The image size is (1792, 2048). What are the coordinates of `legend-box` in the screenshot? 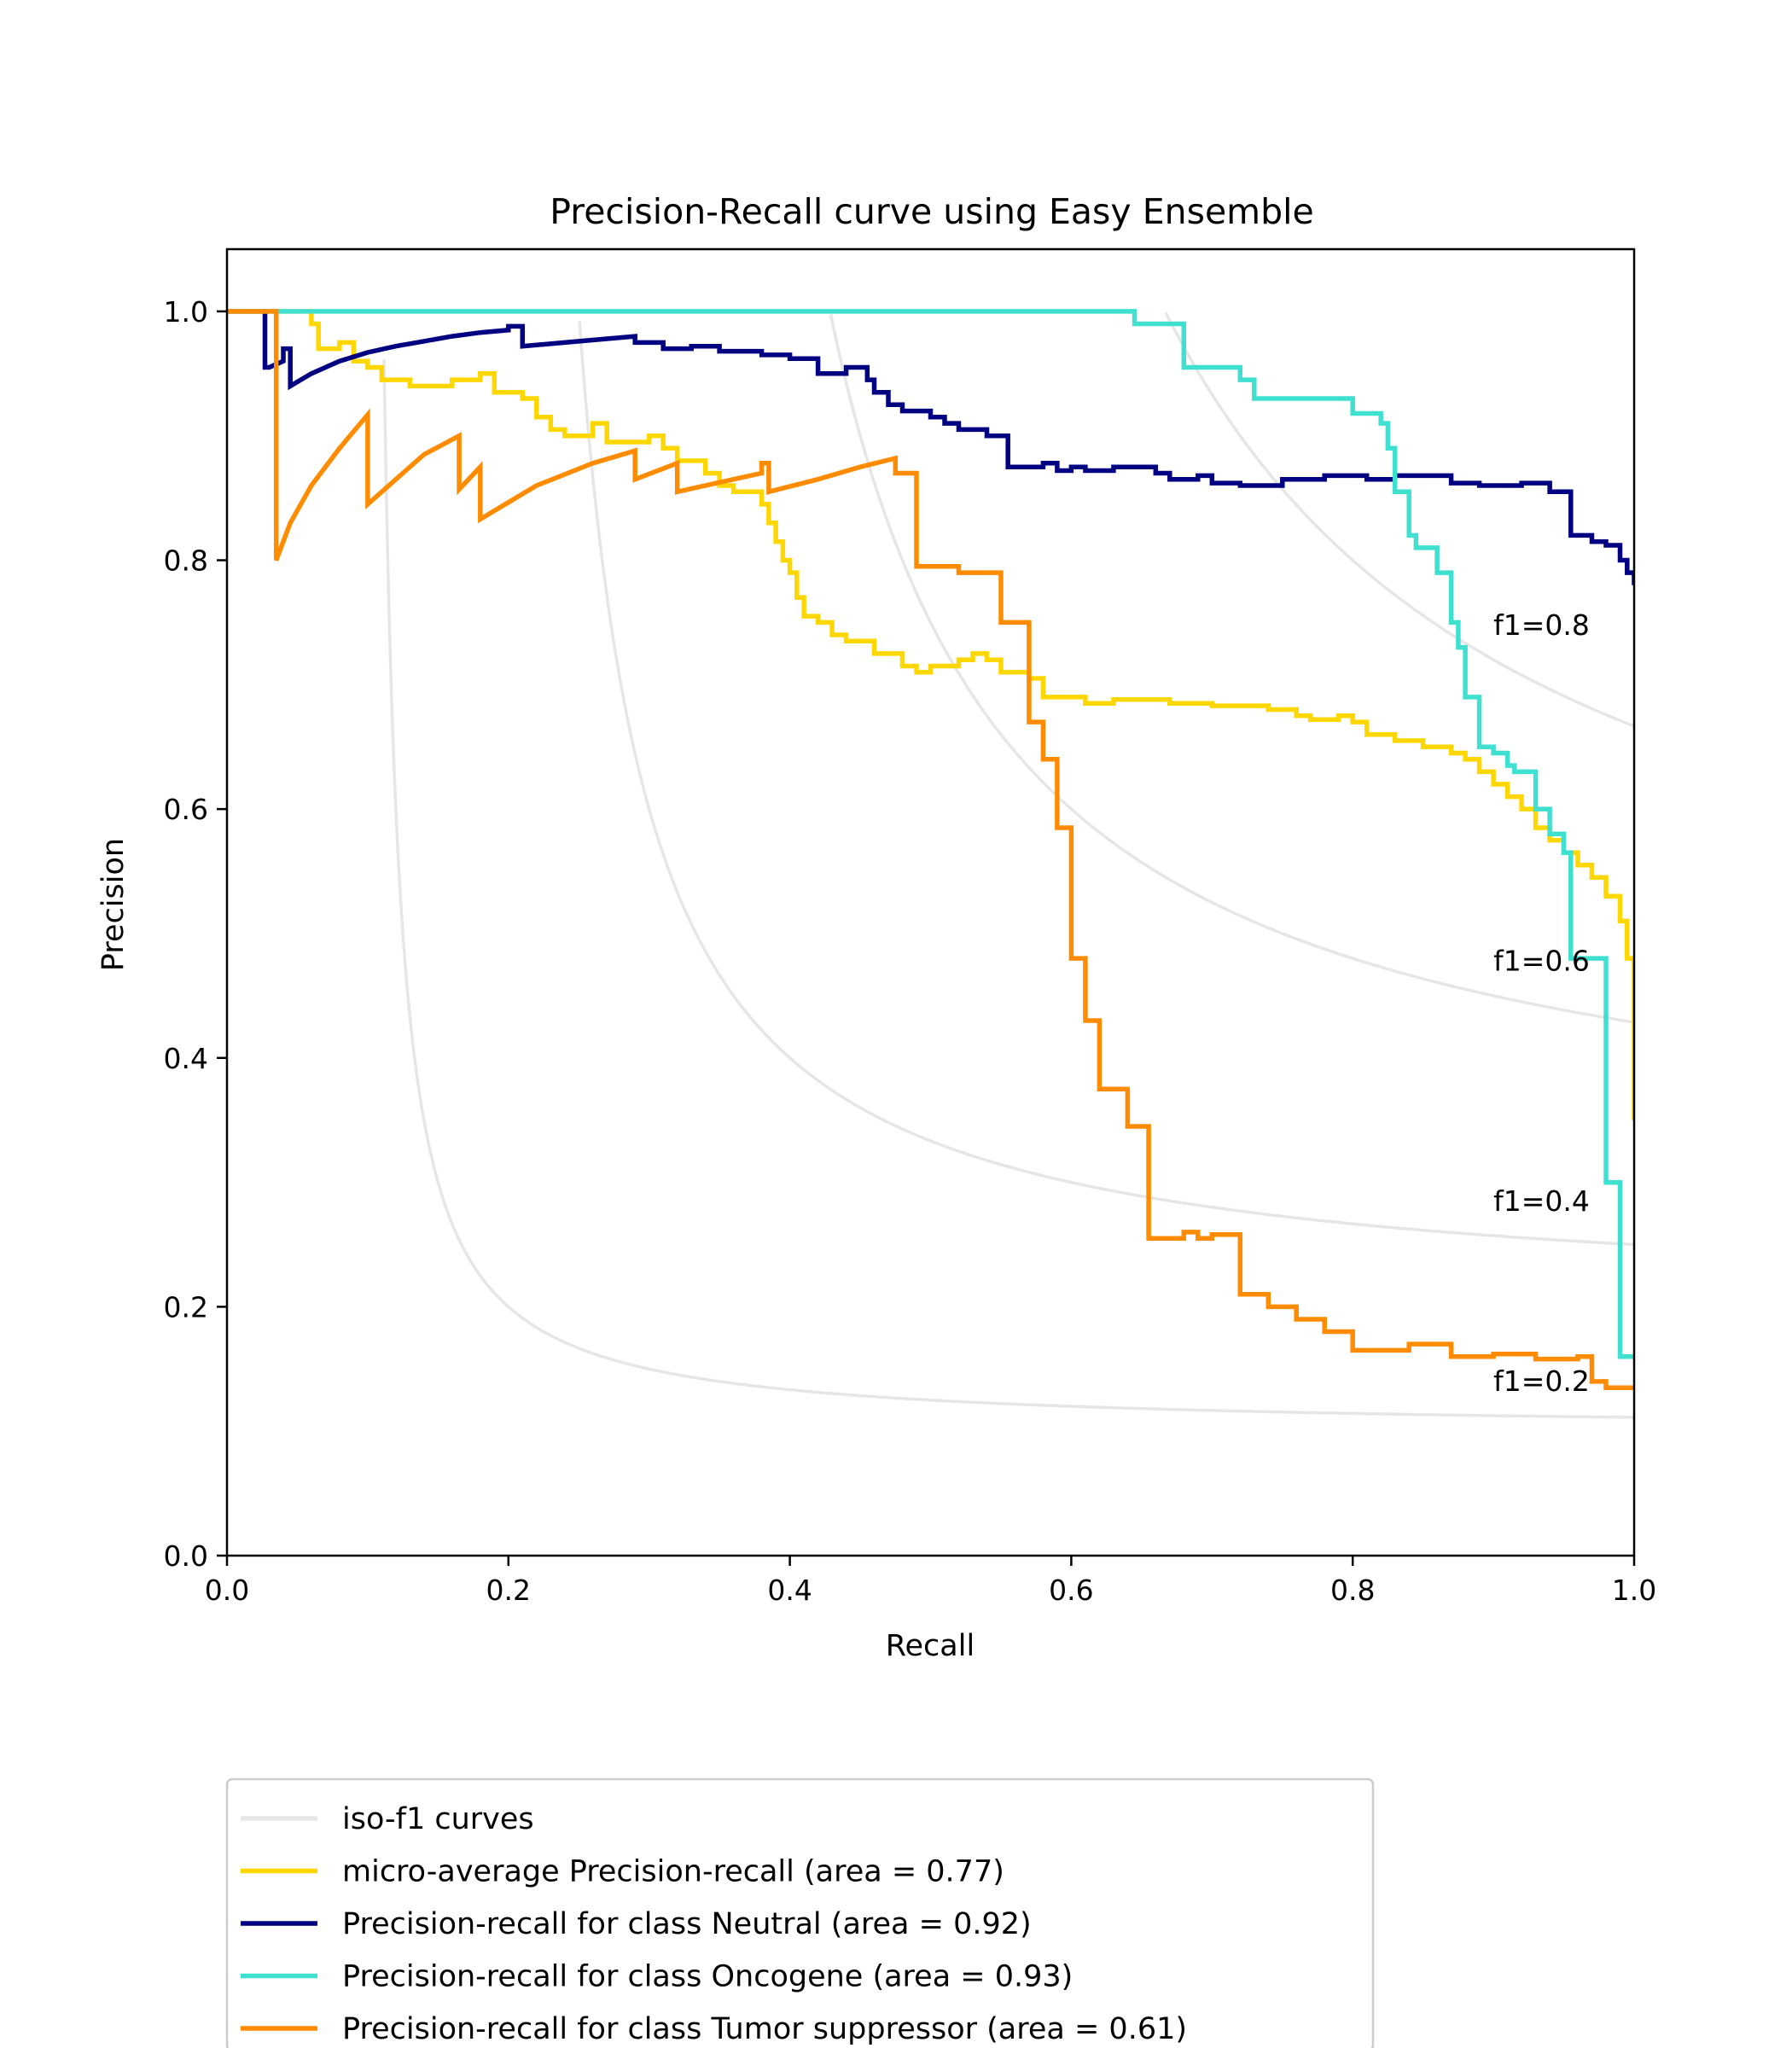 It's located at (800, 1913).